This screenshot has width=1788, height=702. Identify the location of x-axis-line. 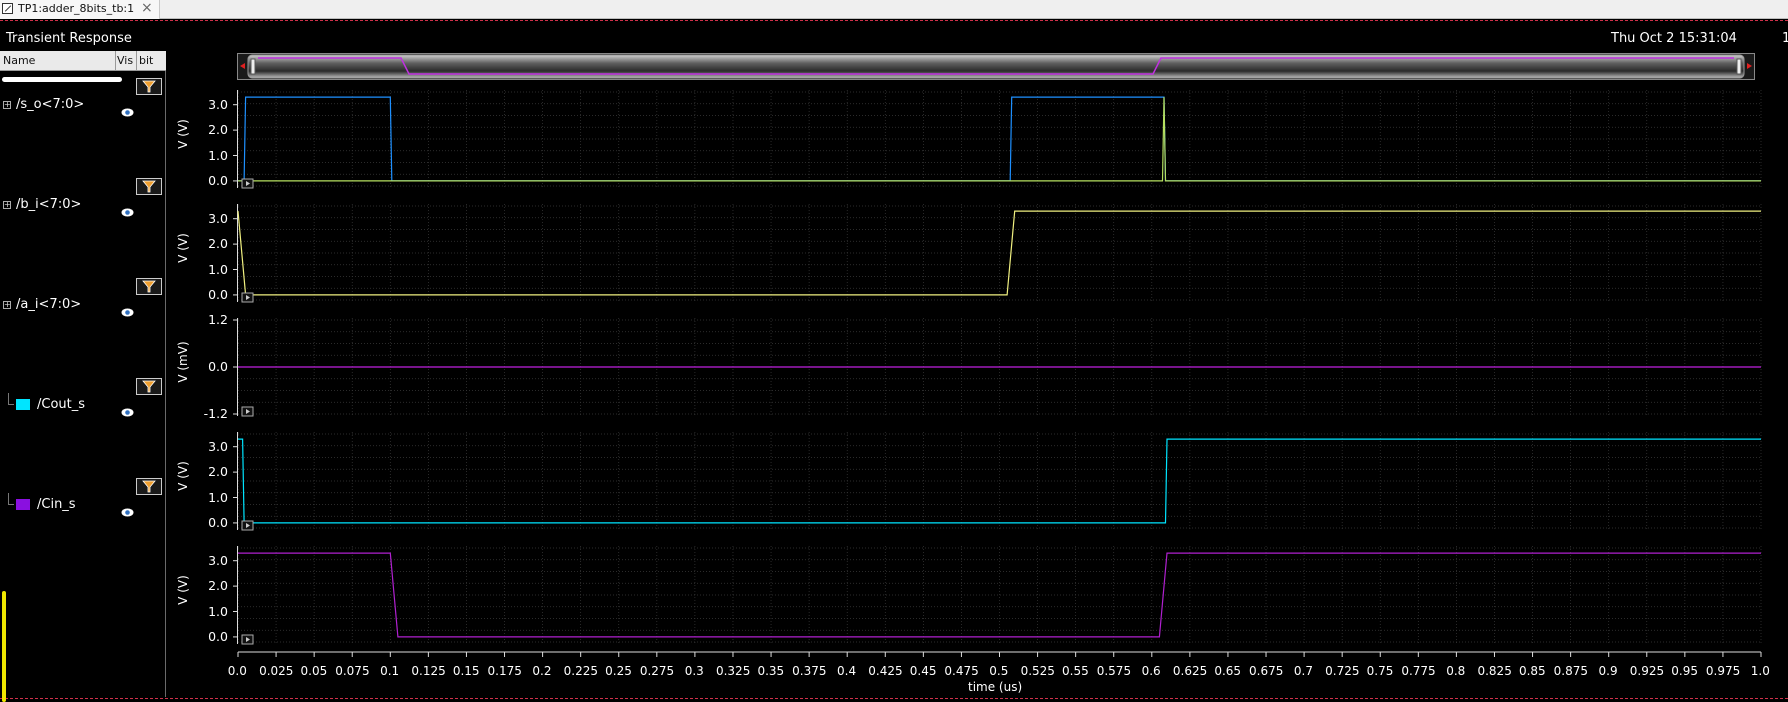
(999, 654).